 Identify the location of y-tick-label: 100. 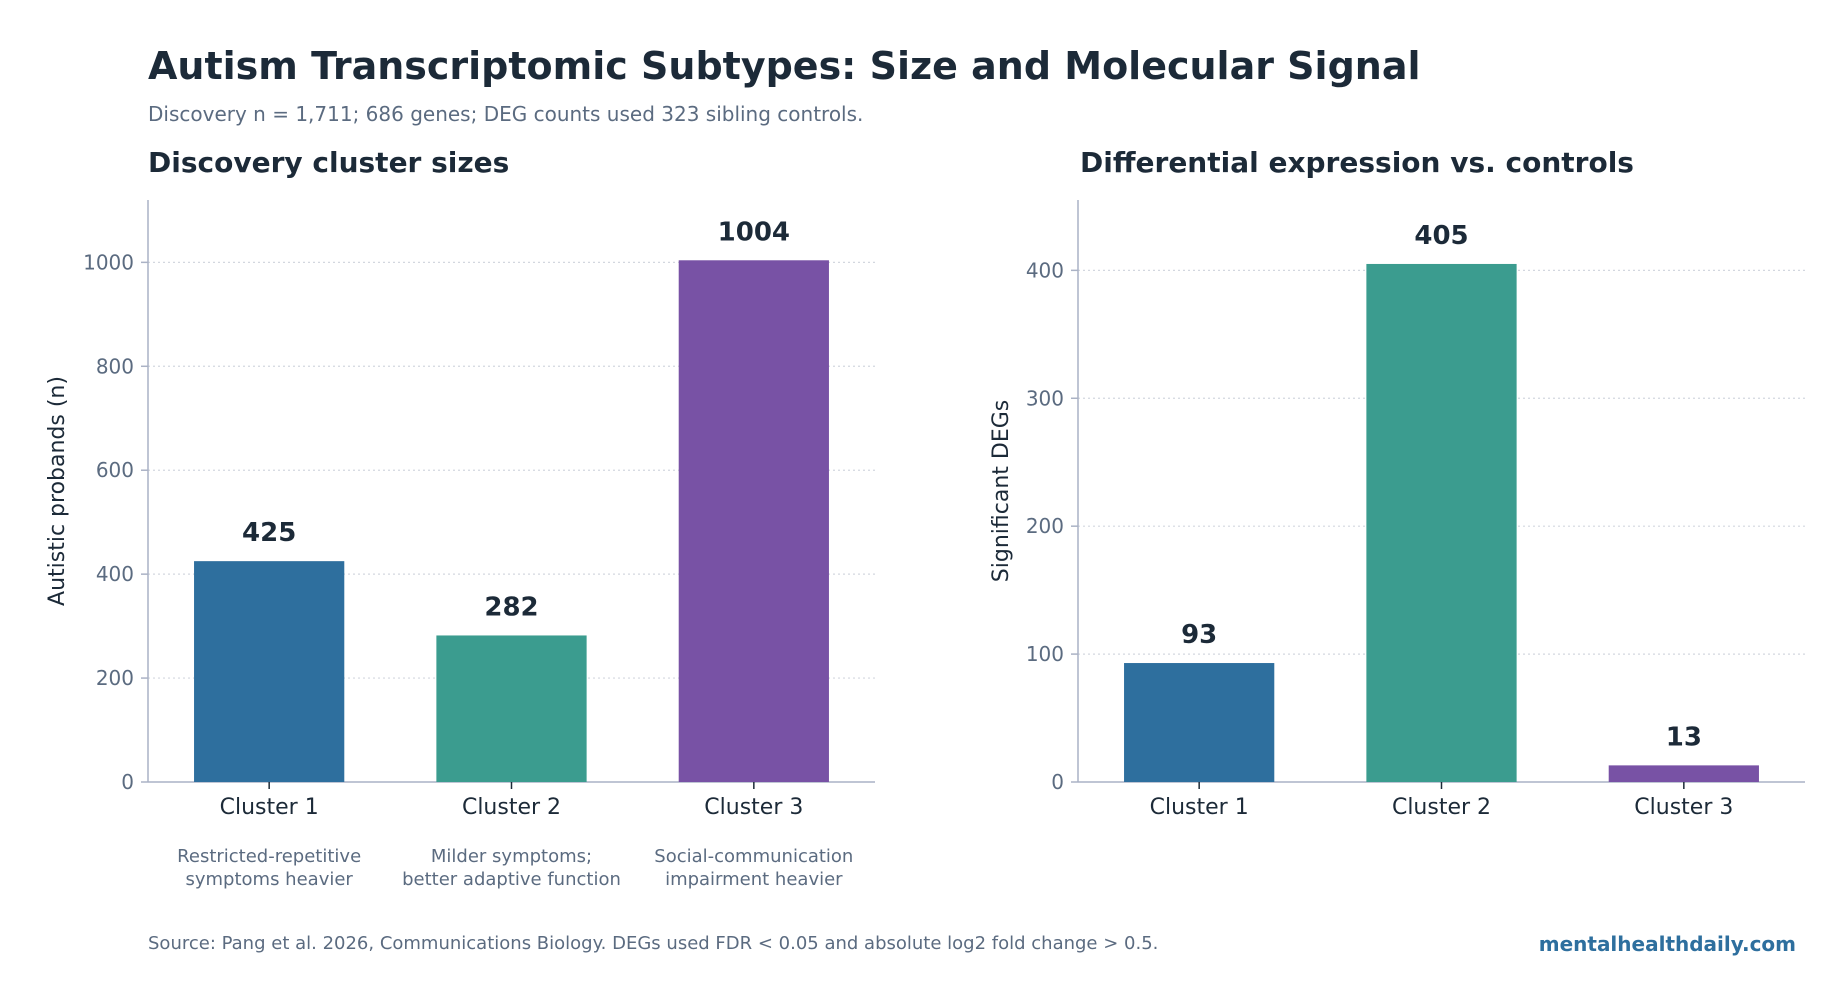
(1045, 654).